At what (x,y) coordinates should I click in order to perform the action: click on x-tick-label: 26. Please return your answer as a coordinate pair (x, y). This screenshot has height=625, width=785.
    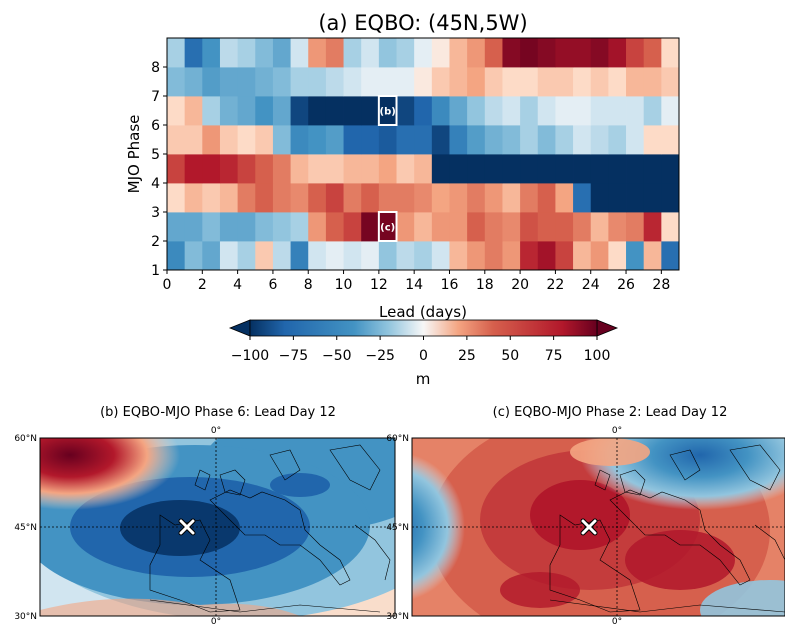
    Looking at the image, I should click on (626, 285).